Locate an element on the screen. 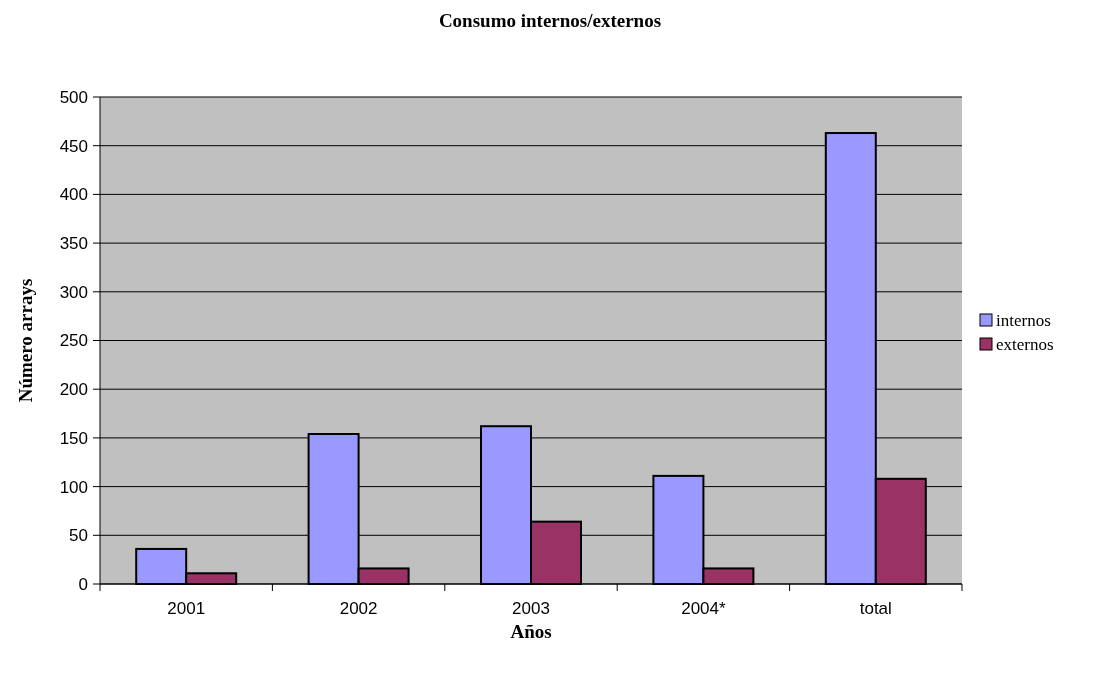  y-tick-label: 400 is located at coordinates (73, 195).